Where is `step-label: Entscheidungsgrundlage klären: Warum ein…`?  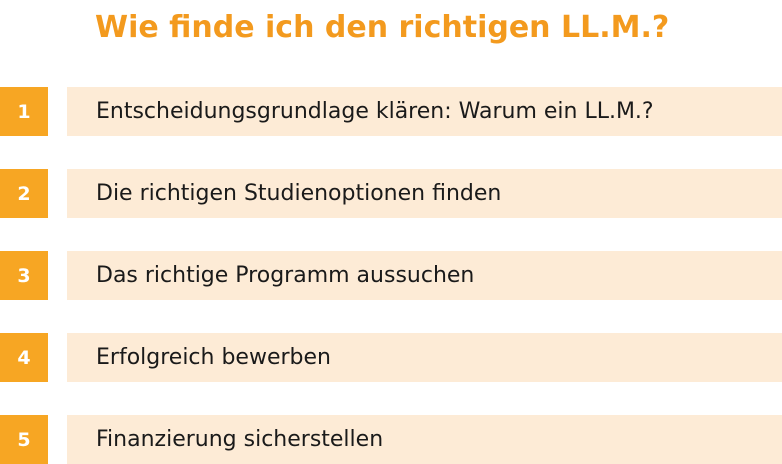
step-label: Entscheidungsgrundlage klären: Warum ein… is located at coordinates (424, 111).